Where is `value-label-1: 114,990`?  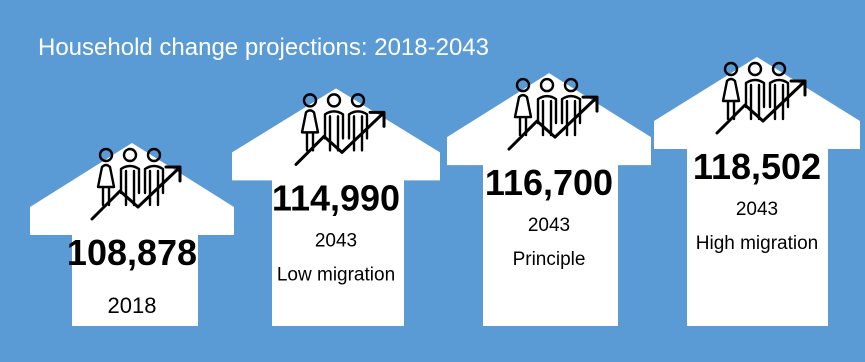 value-label-1: 114,990 is located at coordinates (336, 197).